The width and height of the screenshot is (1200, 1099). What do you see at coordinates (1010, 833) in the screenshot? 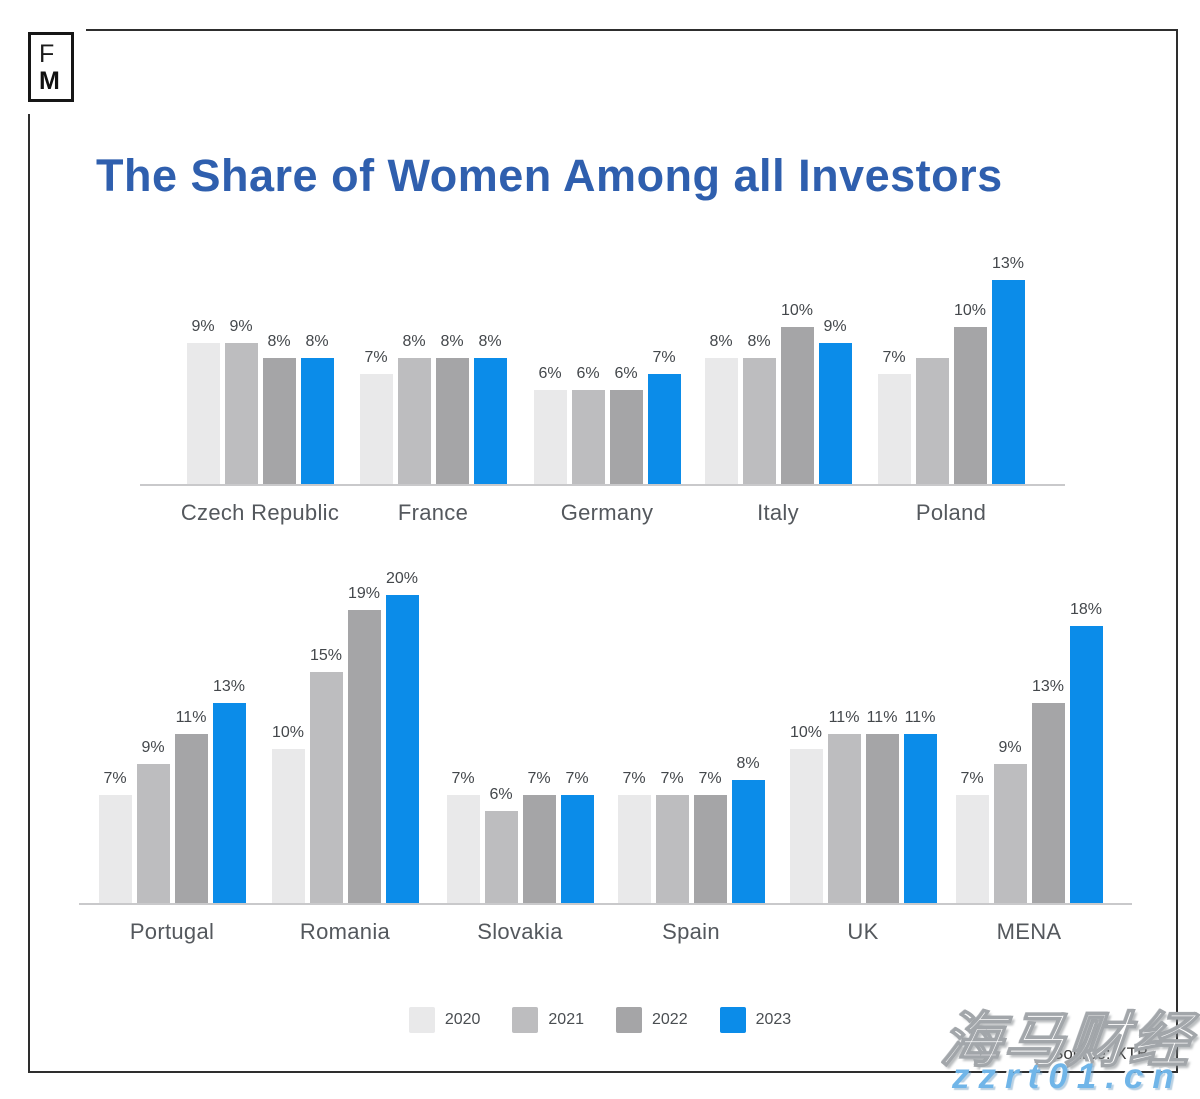
I see `bar-mena-2021` at bounding box center [1010, 833].